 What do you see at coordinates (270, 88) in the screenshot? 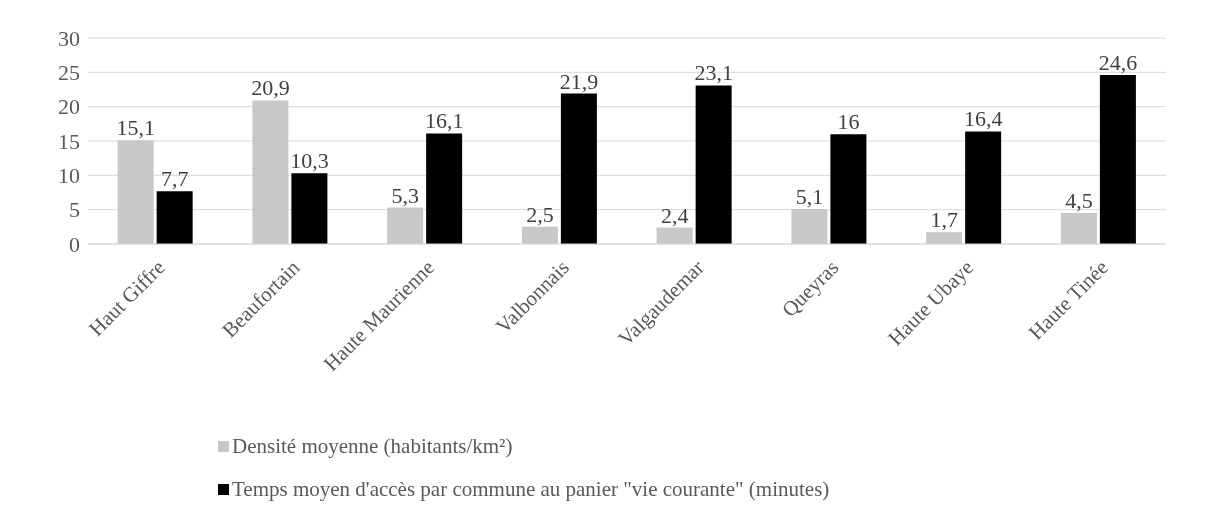
I see `data-label: 20,9` at bounding box center [270, 88].